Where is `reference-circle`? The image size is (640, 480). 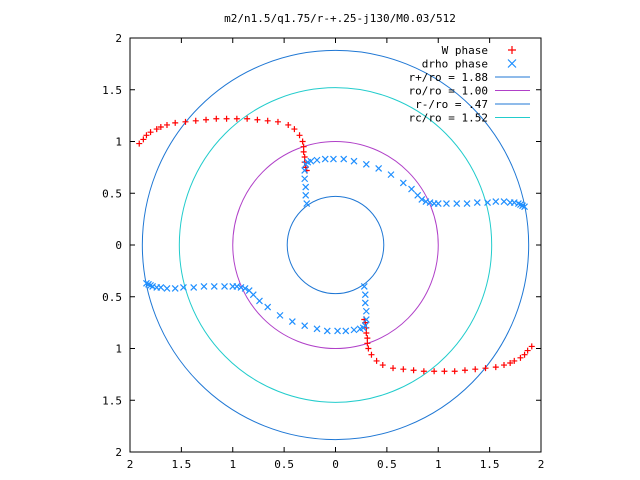
reference-circle is located at coordinates (335, 245).